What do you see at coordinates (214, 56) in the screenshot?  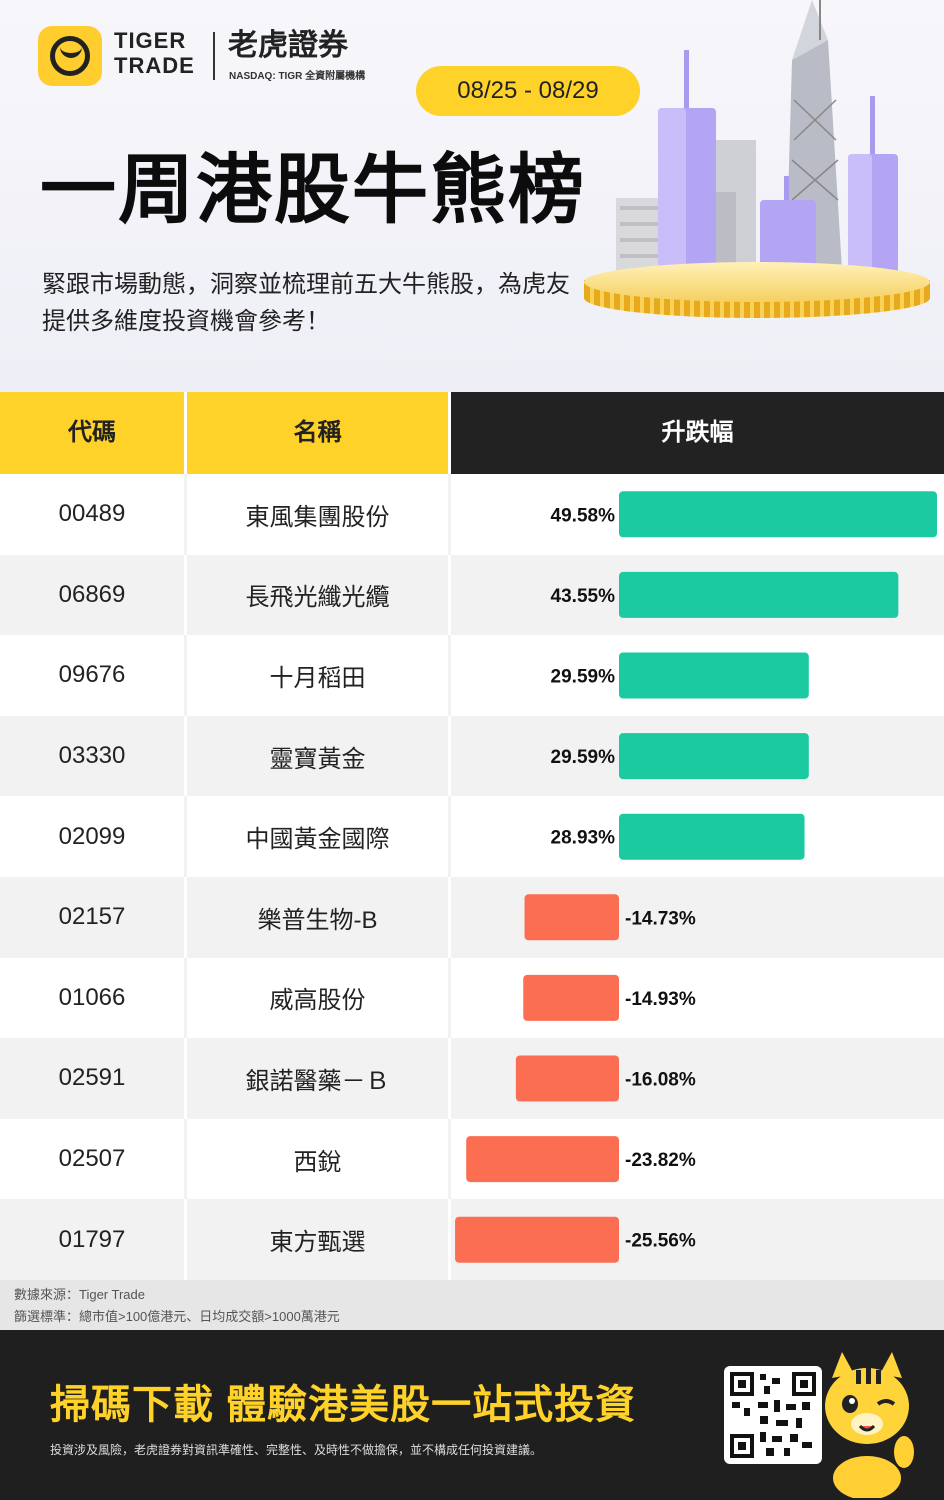 I see `brand-divider` at bounding box center [214, 56].